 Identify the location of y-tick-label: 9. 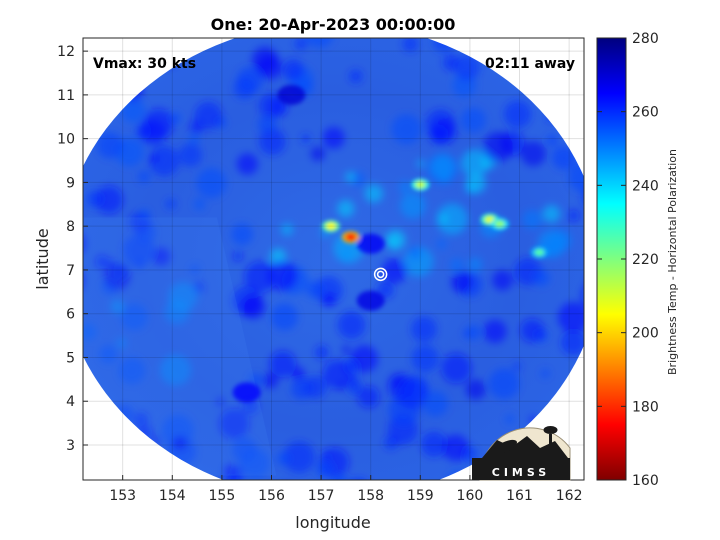
(70, 183).